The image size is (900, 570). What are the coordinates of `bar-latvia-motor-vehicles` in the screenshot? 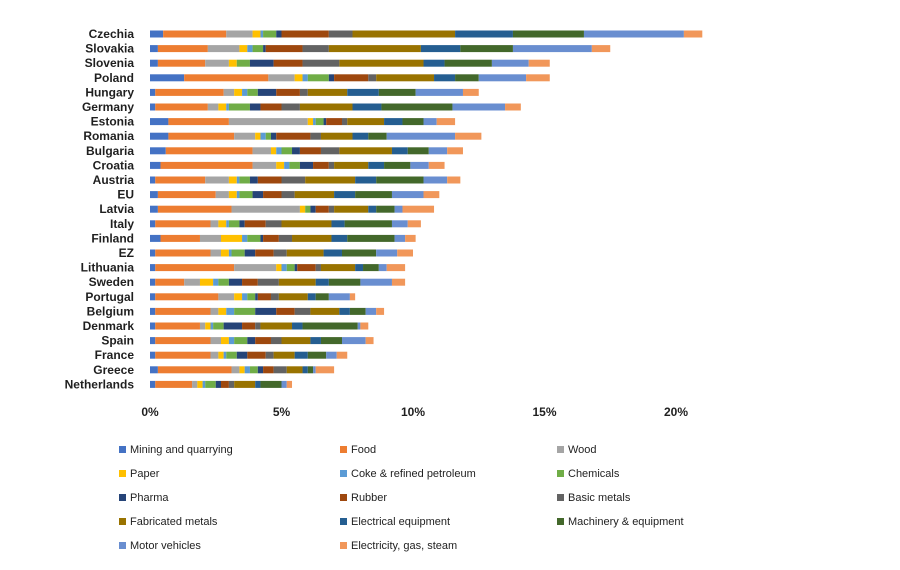 It's located at (398, 209).